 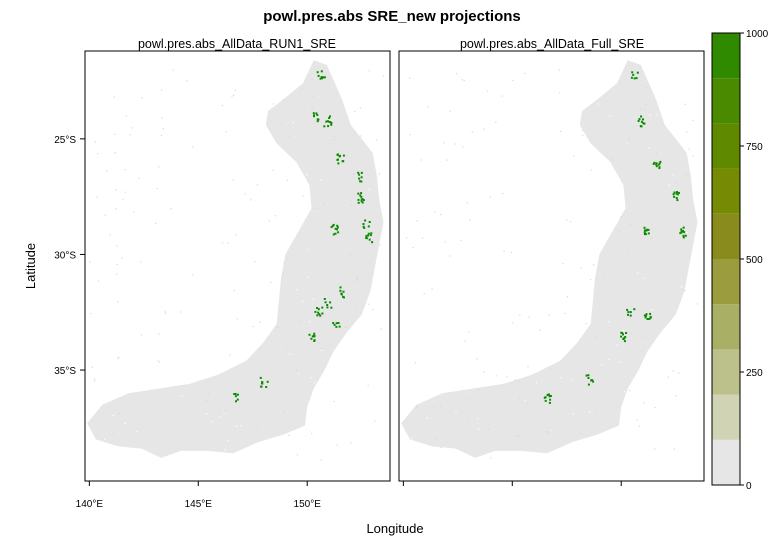 I want to click on x-tick-label: 140°E, so click(x=90, y=504).